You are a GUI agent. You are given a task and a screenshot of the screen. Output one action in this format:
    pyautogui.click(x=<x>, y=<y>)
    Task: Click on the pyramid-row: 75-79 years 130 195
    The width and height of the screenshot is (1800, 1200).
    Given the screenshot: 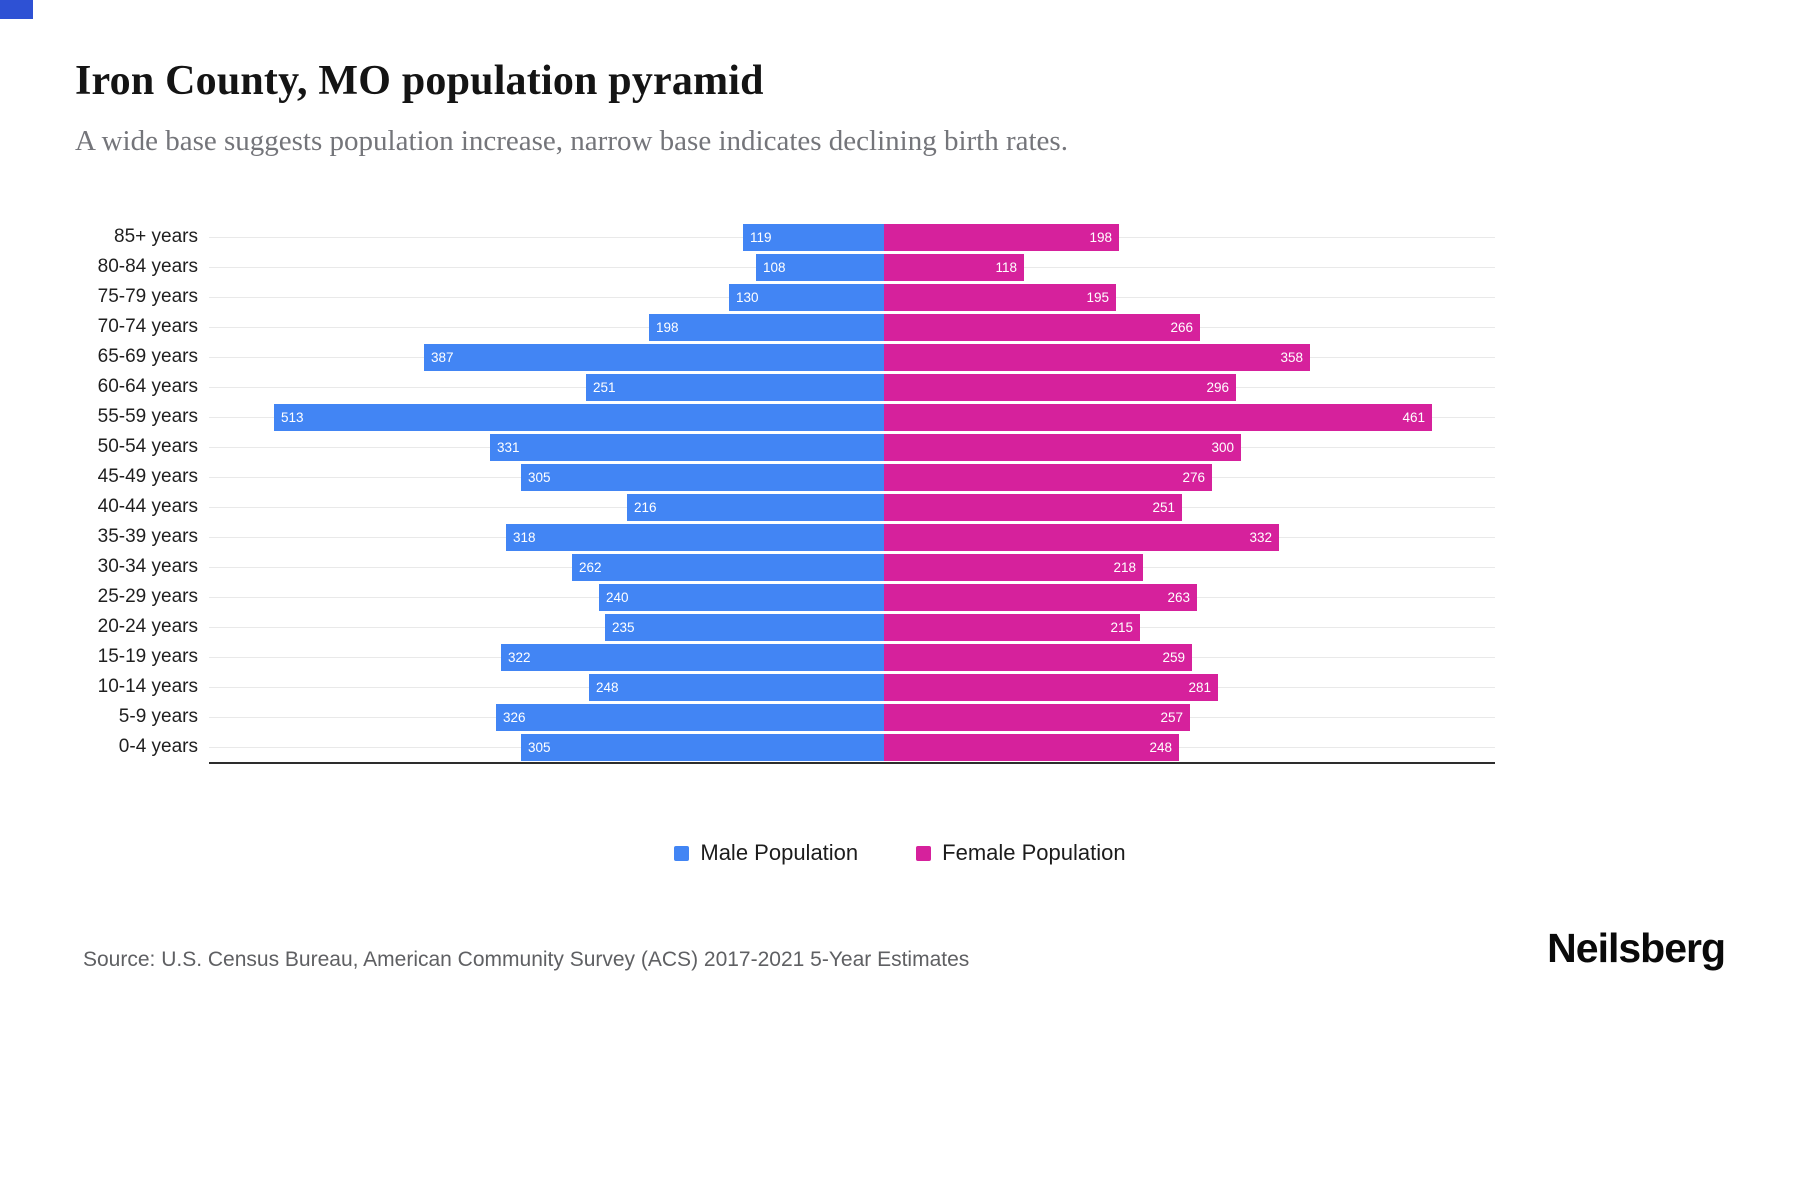 What is the action you would take?
    pyautogui.click(x=785, y=297)
    